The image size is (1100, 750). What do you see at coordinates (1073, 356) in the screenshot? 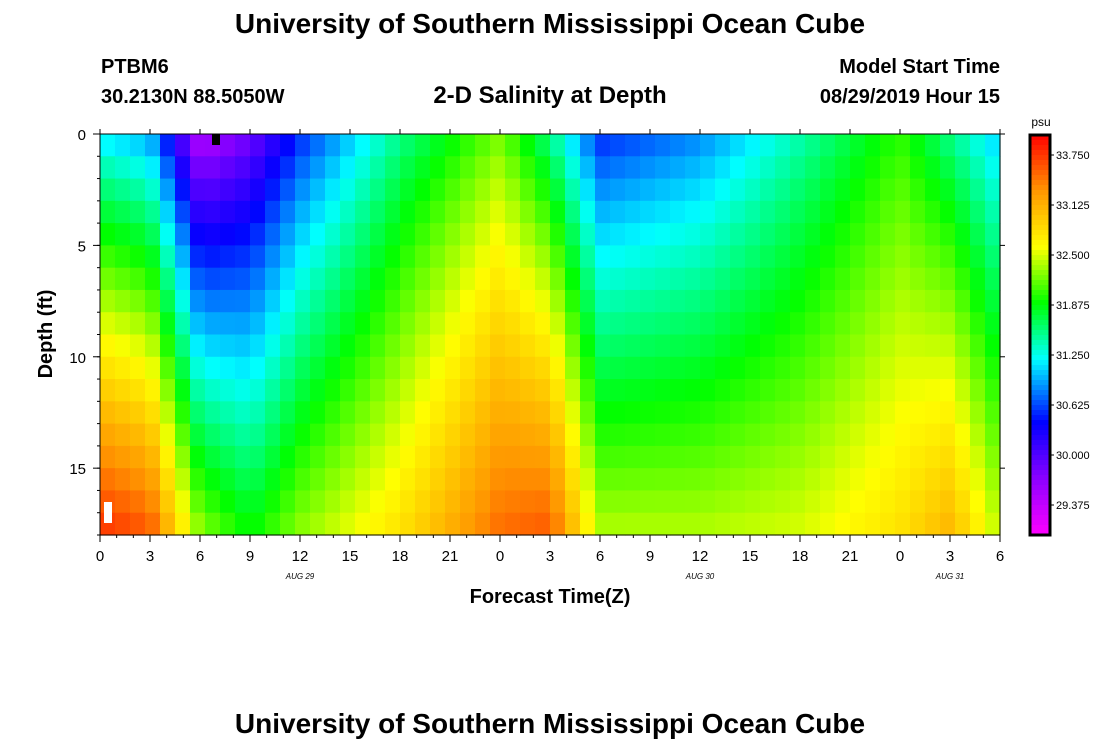
I see `colorbar-label: 31.250` at bounding box center [1073, 356].